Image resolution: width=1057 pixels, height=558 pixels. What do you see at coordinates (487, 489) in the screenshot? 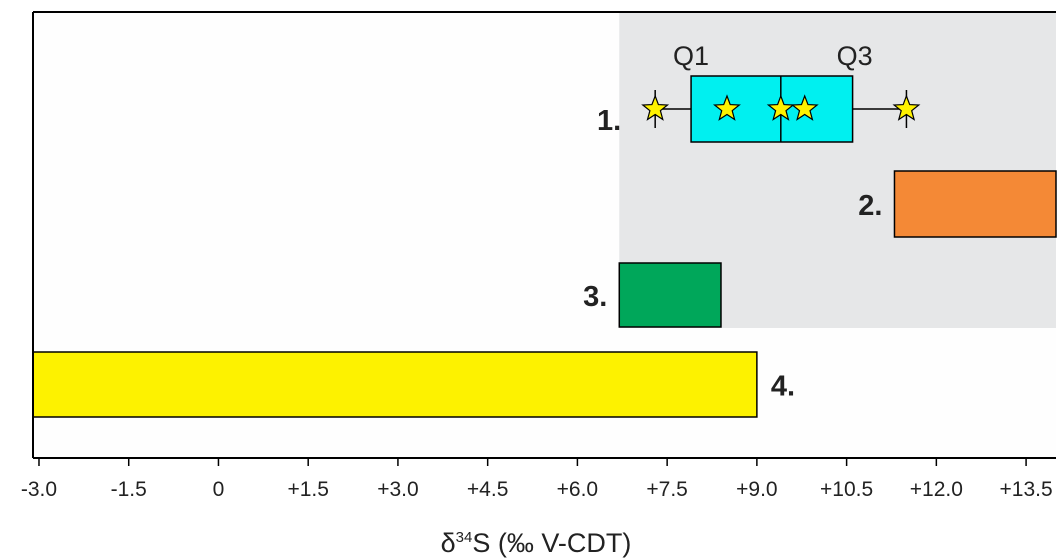
I see `x-tick-label: +4.5` at bounding box center [487, 489].